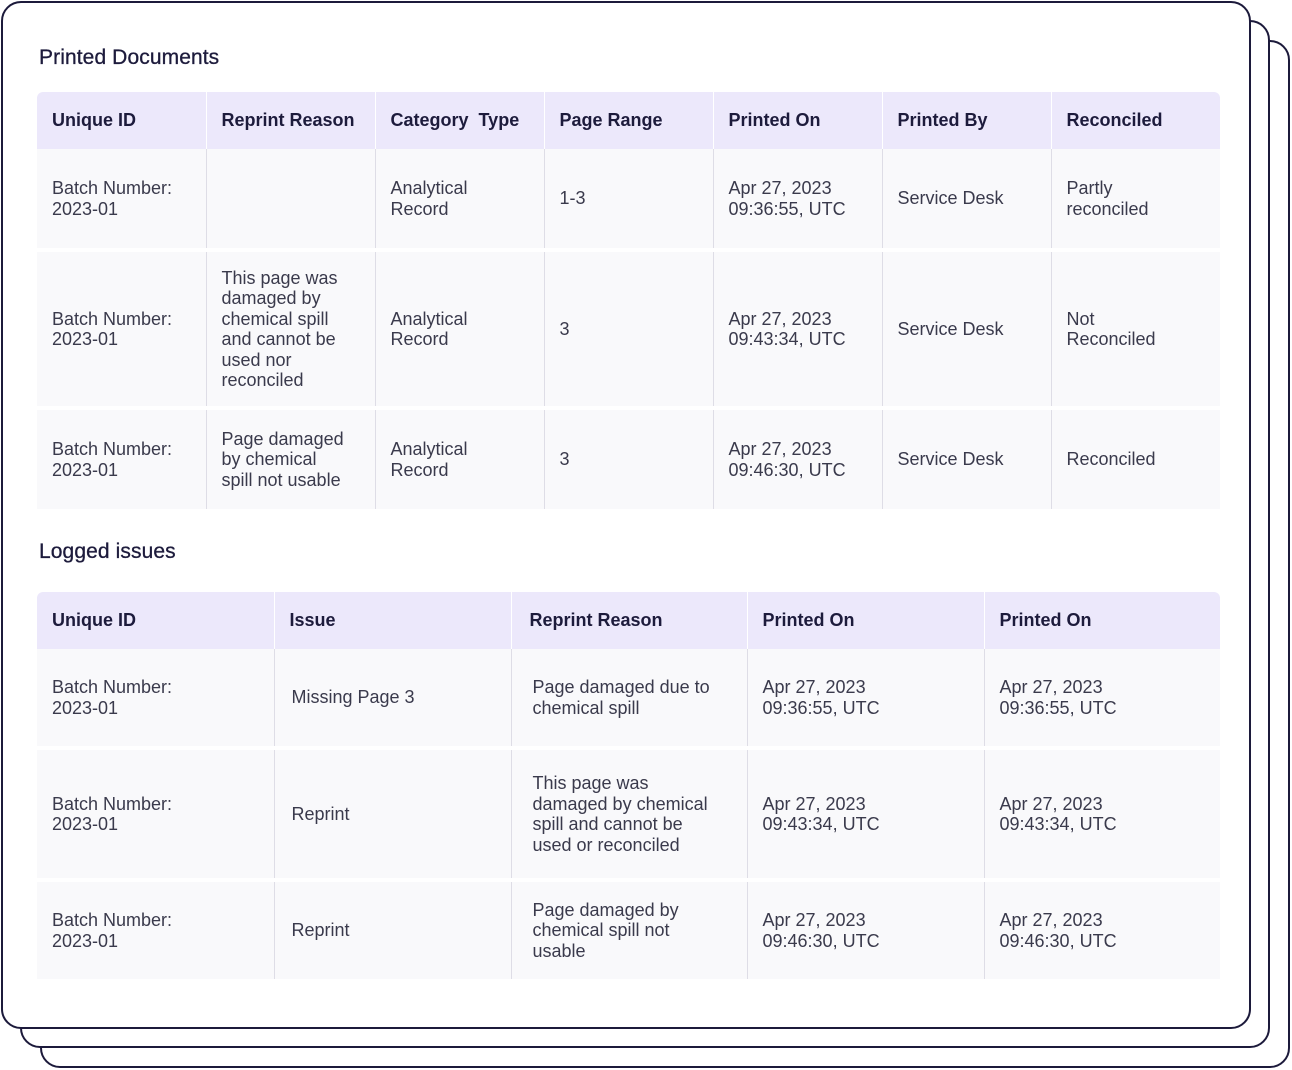 The height and width of the screenshot is (1070, 1292). Describe the element at coordinates (459, 120) in the screenshot. I see `column-header-category-type: Category Type` at that location.